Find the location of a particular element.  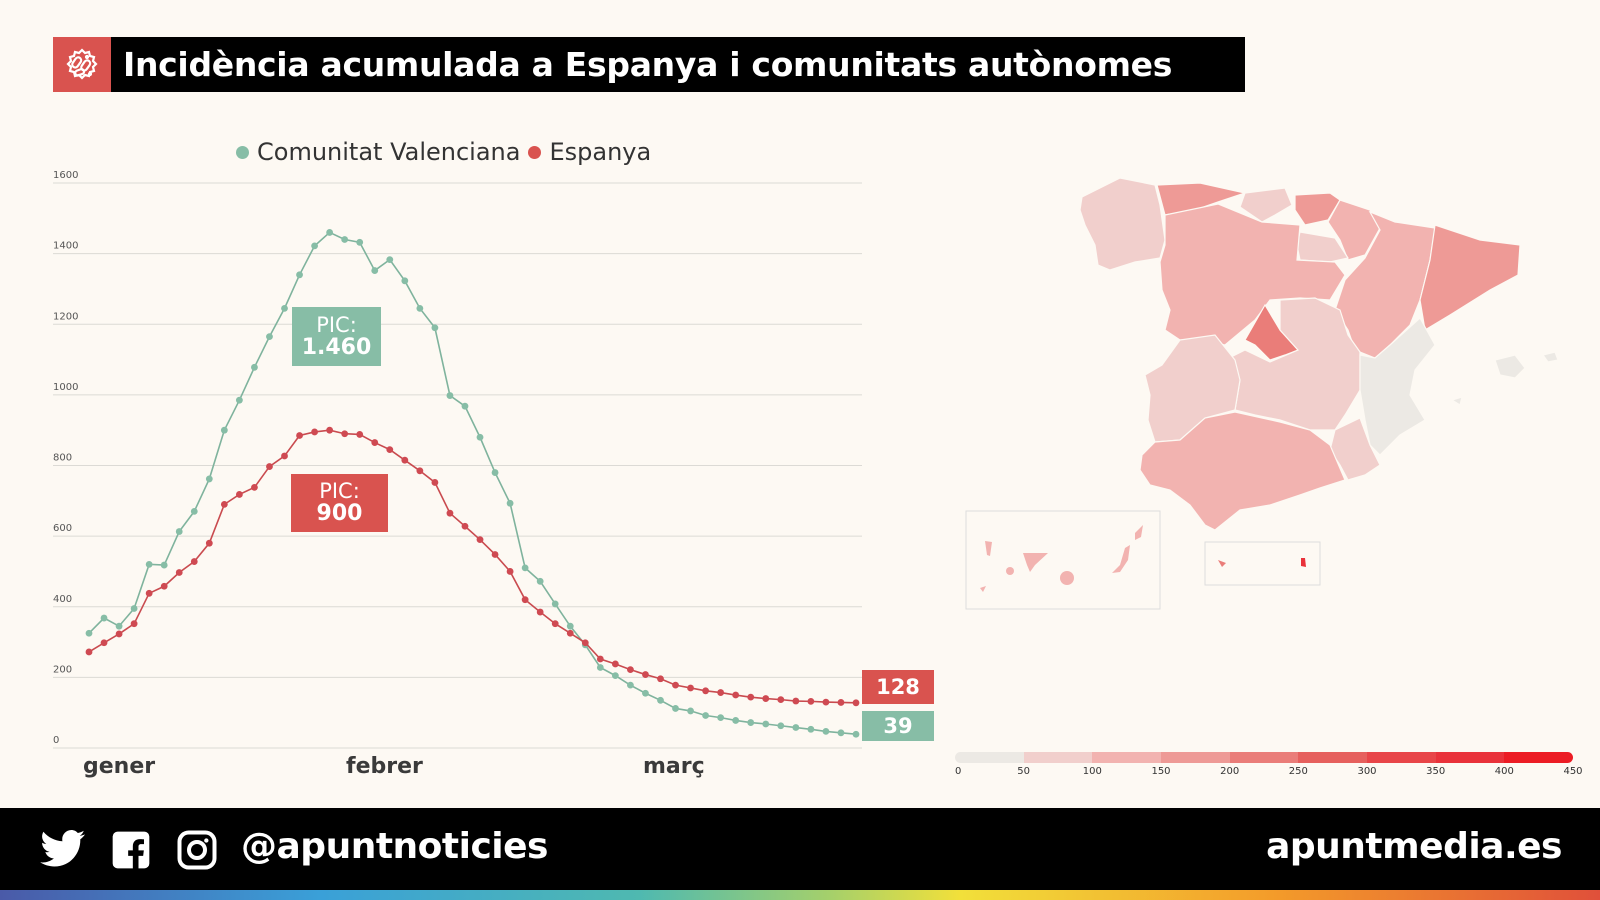

y-tick-label: 1200 is located at coordinates (65, 316).